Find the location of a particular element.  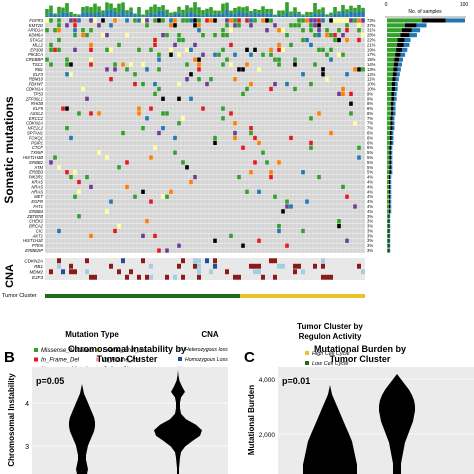

gene-label: ERBB4 is located at coordinates (36, 211).